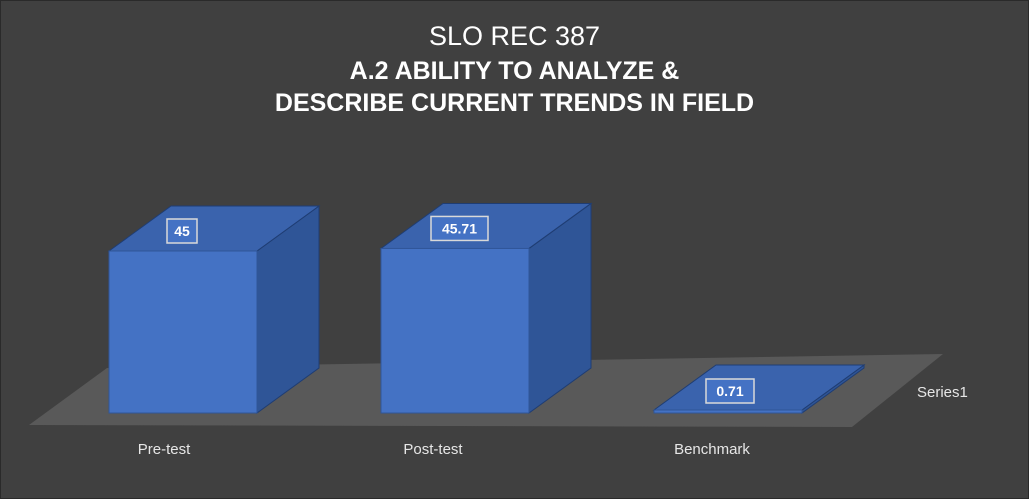 Image resolution: width=1029 pixels, height=499 pixels. I want to click on category-label: Pre-test, so click(164, 449).